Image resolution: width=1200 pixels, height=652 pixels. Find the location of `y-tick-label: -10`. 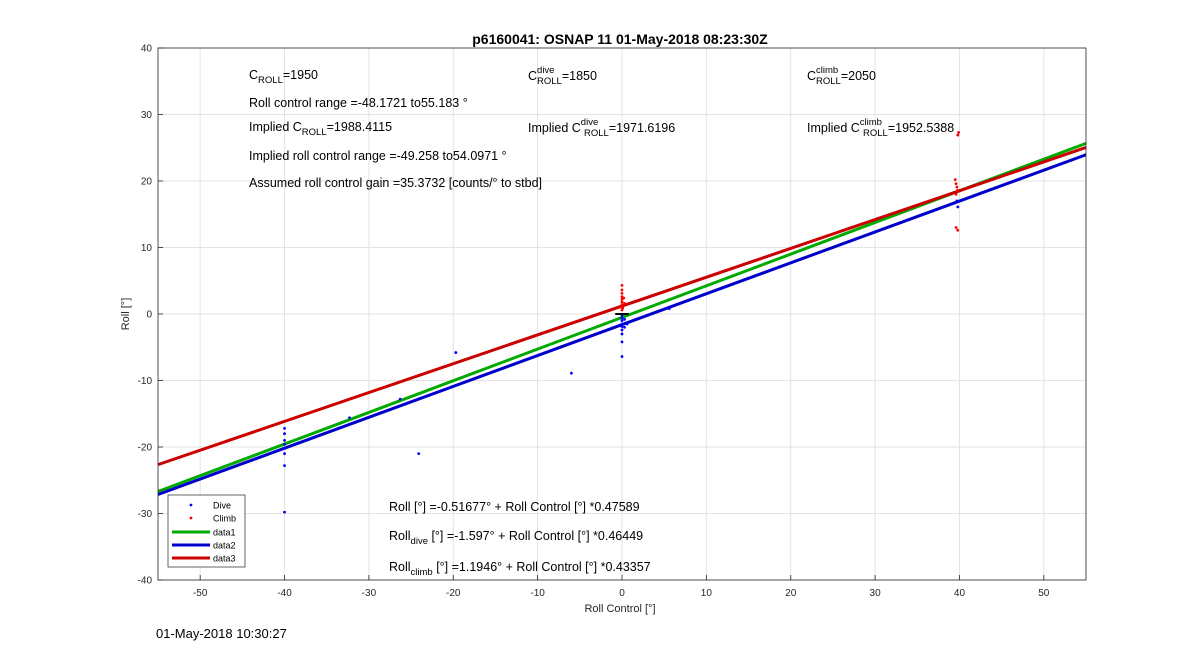

y-tick-label: -10 is located at coordinates (145, 381).